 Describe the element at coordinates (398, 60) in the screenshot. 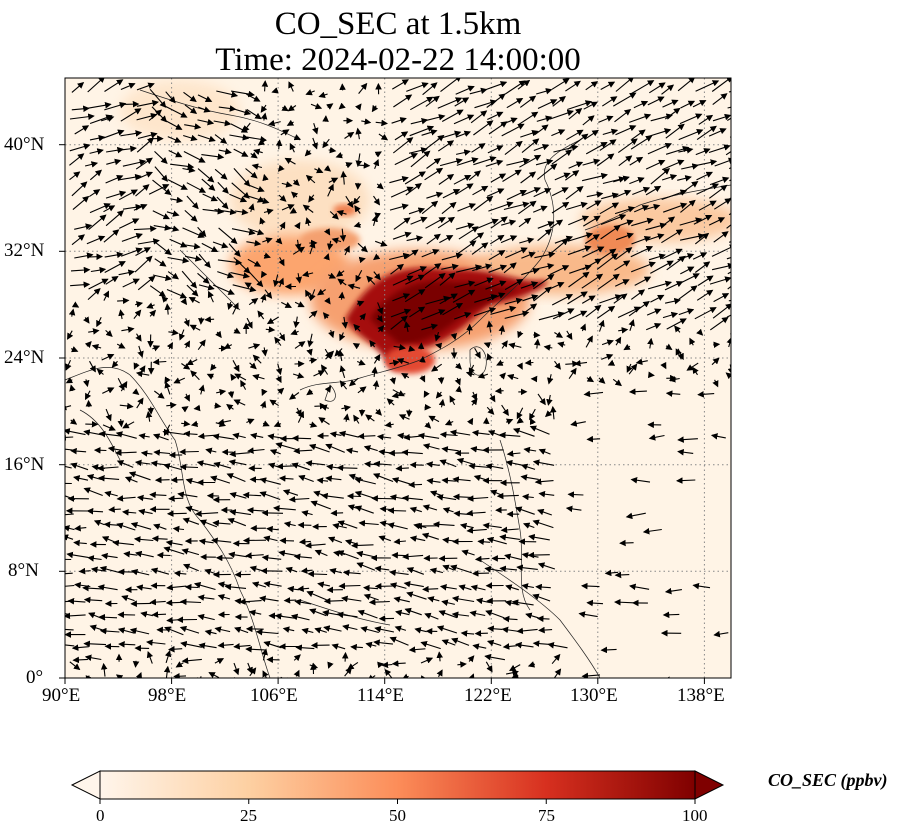

I see `chart-subtitle-time: Time: 2024-02-22 14:00:00` at that location.